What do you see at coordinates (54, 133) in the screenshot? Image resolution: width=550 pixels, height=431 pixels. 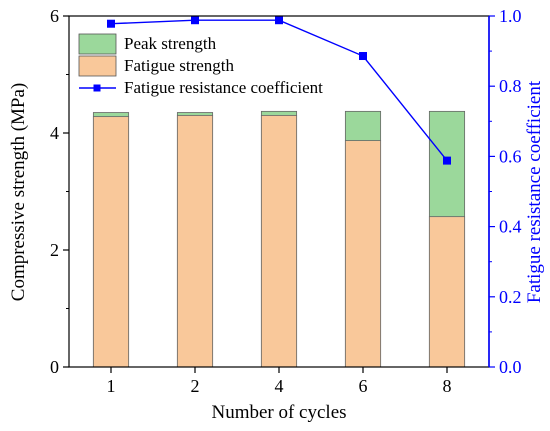 I see `y-tick-label: 4` at bounding box center [54, 133].